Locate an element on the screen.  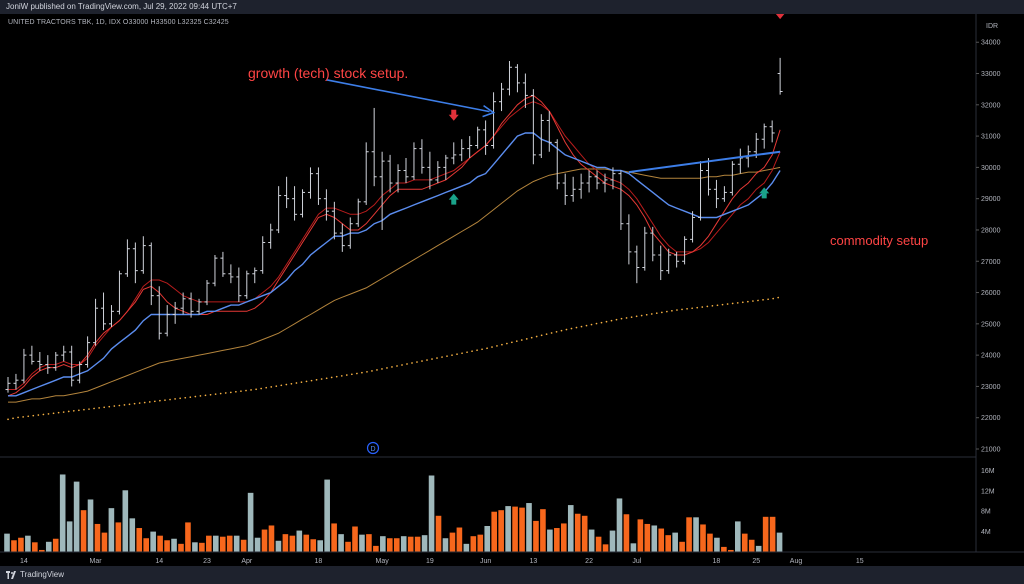
arrow-up-icon is located at coordinates (453, 199).